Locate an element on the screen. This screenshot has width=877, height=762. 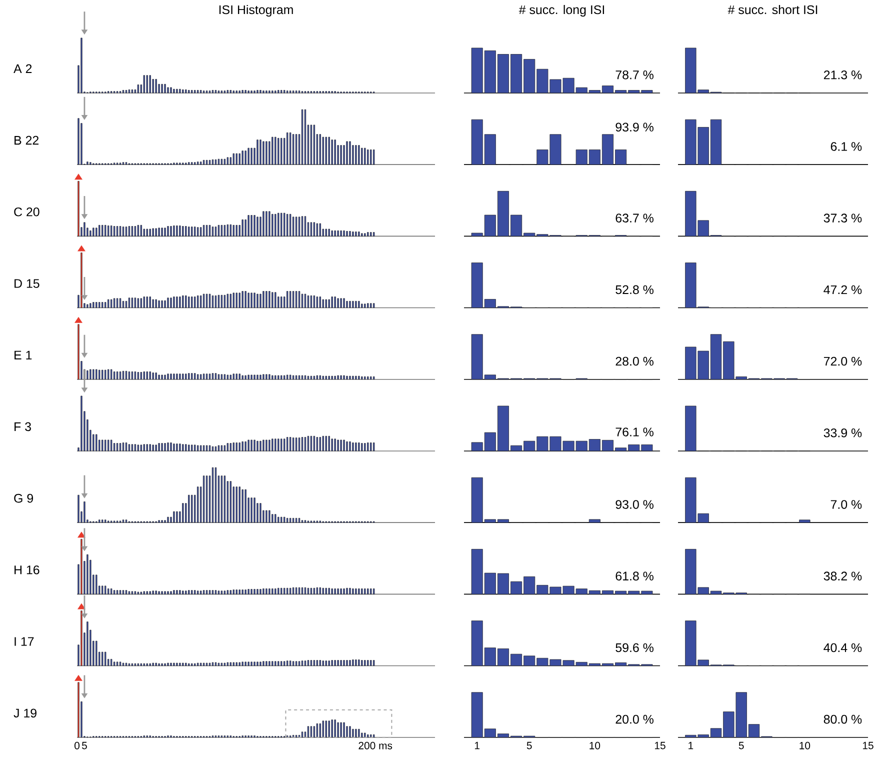
annotation: 72.0 % is located at coordinates (843, 361).